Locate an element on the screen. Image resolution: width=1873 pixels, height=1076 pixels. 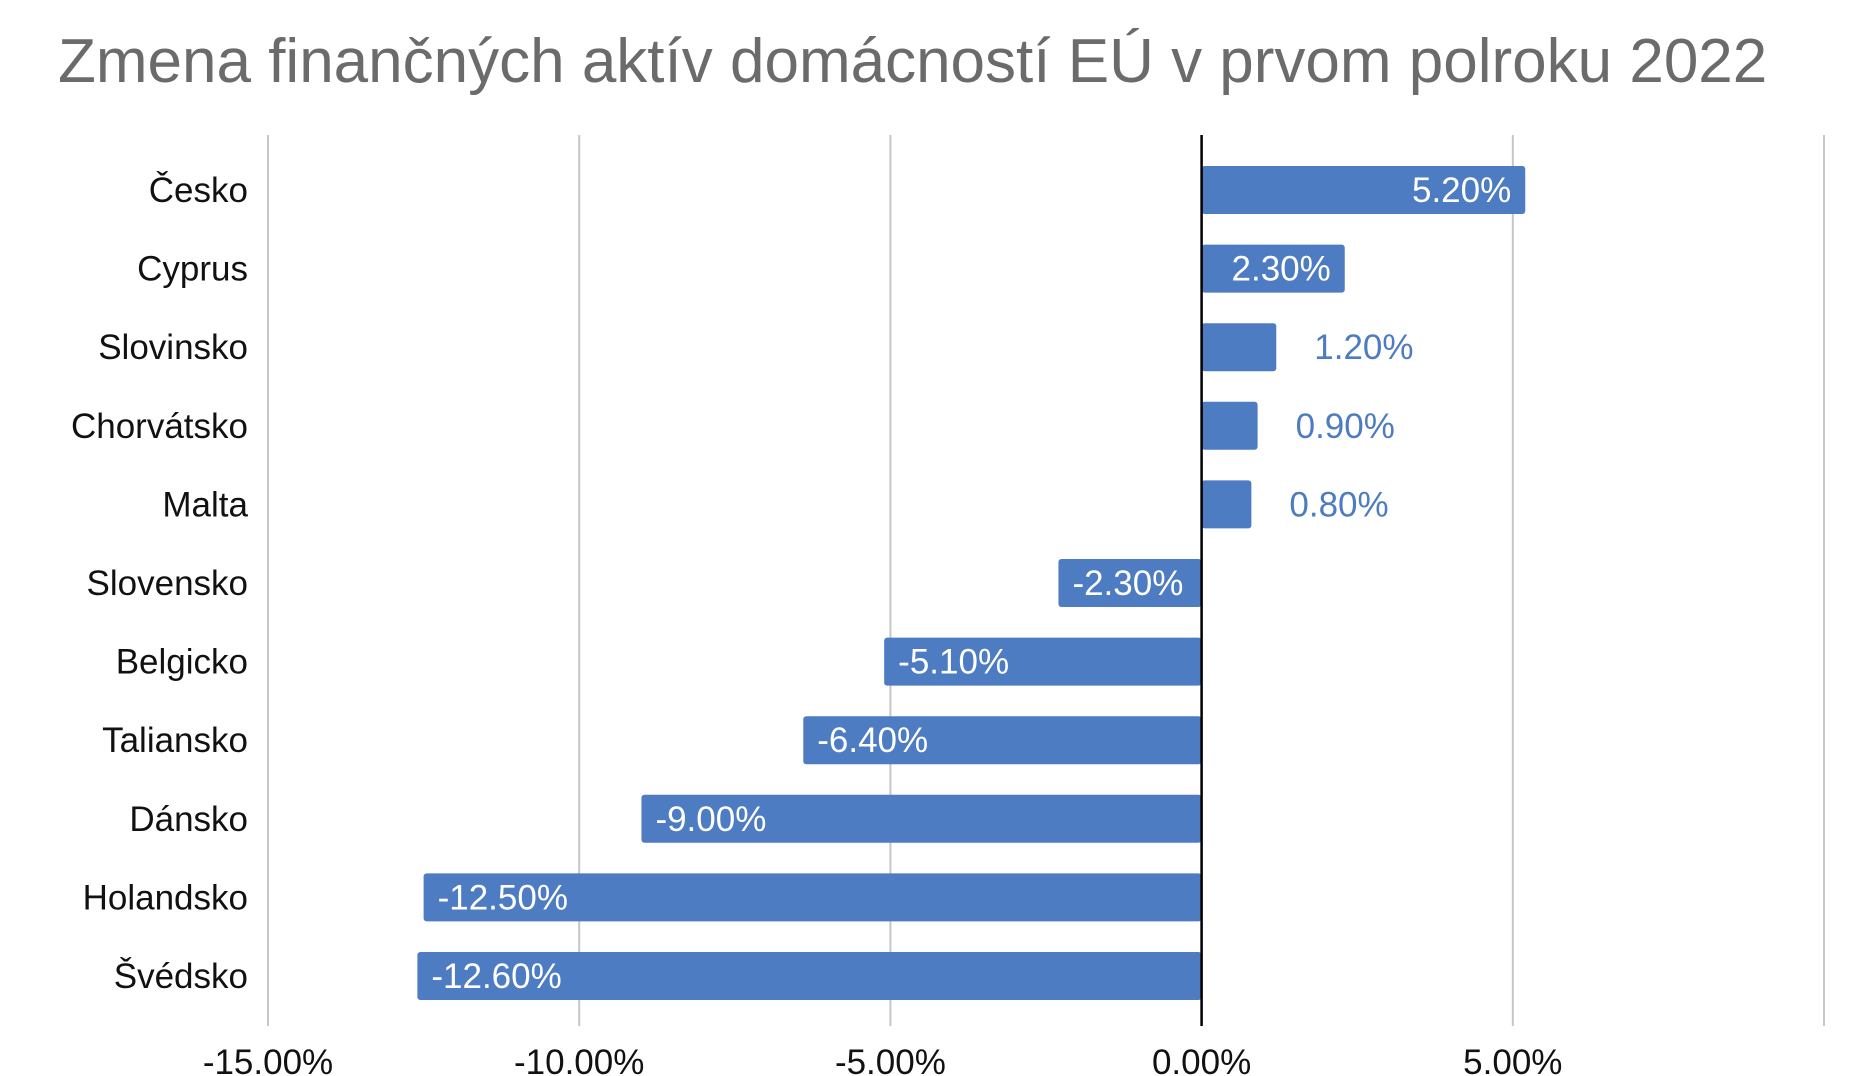
category-label: Cyprus is located at coordinates (192, 269).